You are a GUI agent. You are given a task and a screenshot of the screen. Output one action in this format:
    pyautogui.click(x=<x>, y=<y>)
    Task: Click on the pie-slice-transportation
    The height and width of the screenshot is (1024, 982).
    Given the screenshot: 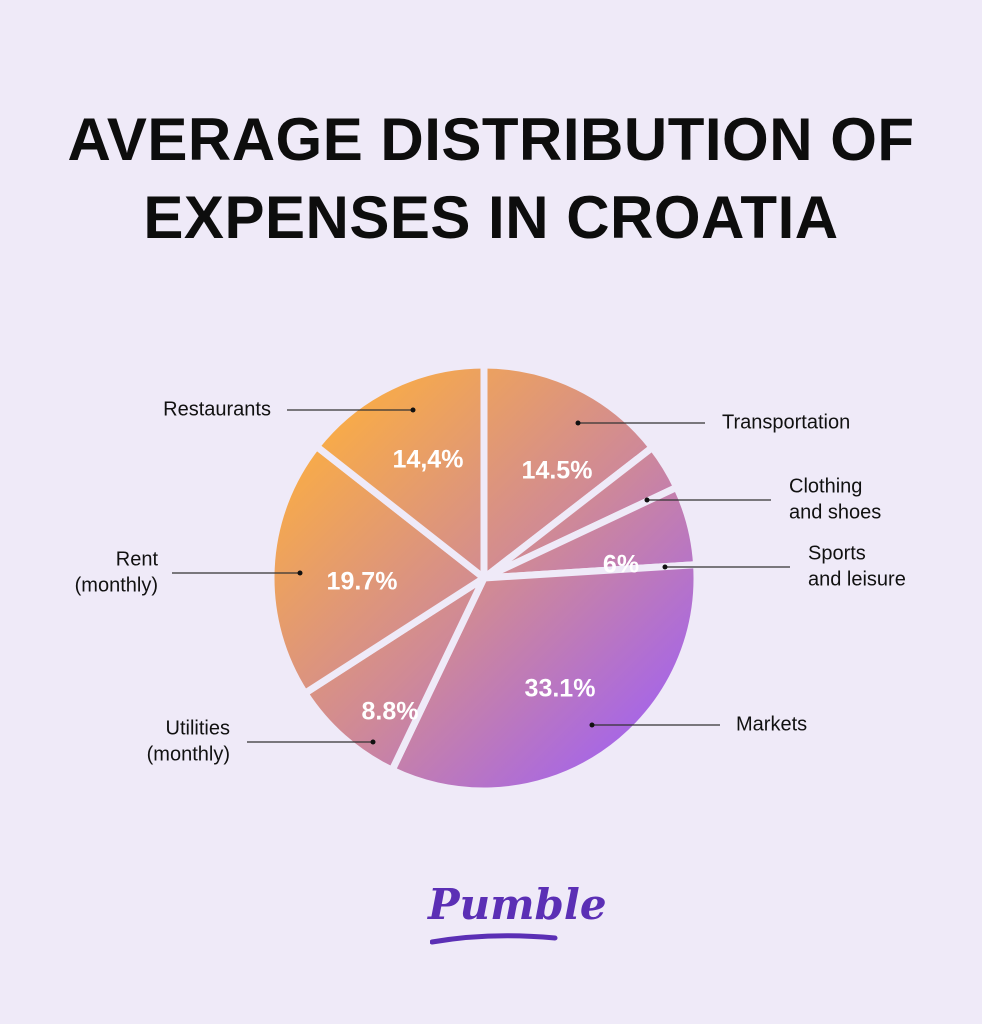 What is the action you would take?
    pyautogui.click(x=568, y=471)
    